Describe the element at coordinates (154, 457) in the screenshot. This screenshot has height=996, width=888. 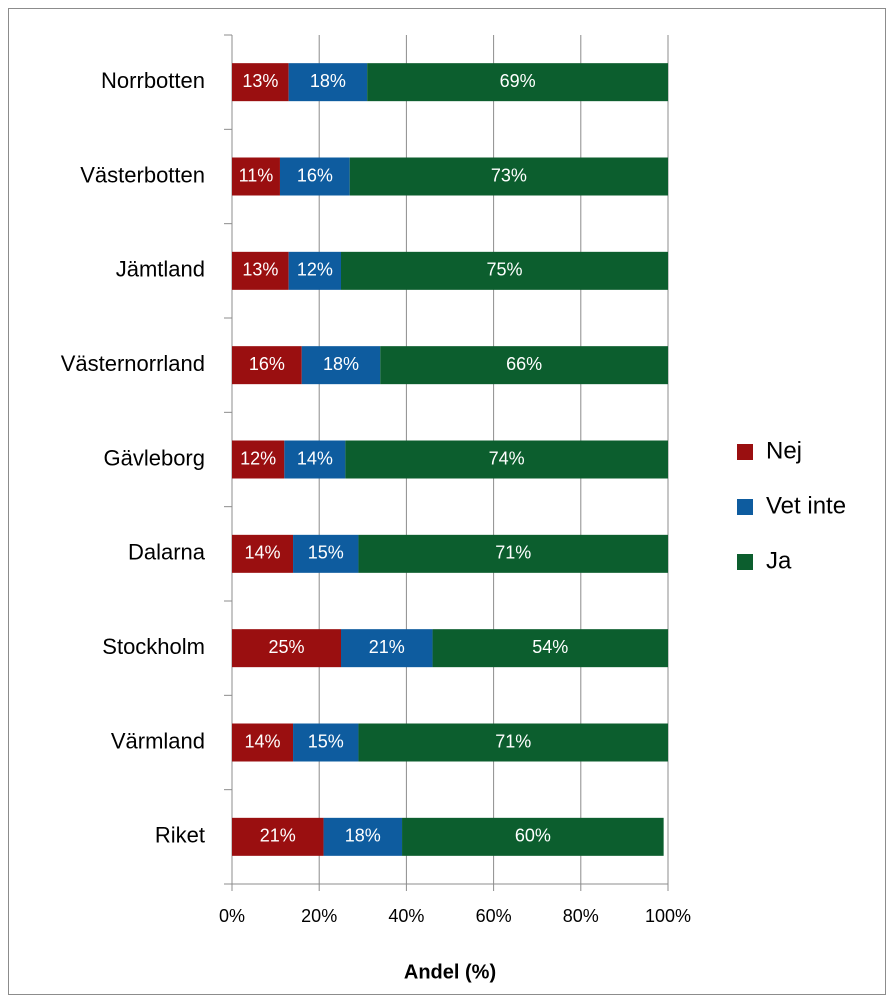
I see `y-tick-label: Gävleborg` at that location.